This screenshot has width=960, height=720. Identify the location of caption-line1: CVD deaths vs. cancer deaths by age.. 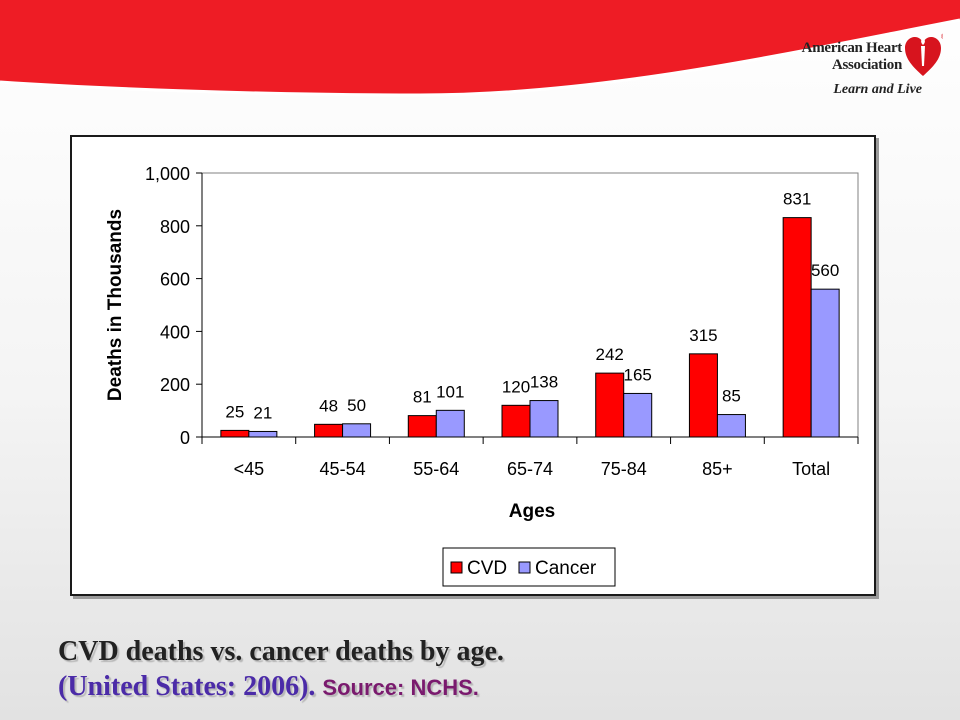
(281, 651).